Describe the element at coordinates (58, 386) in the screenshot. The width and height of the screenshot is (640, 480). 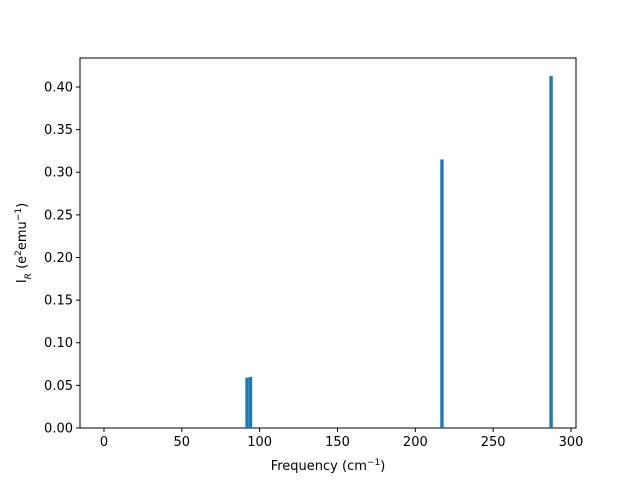
I see `y-tick-label: 0.05` at that location.